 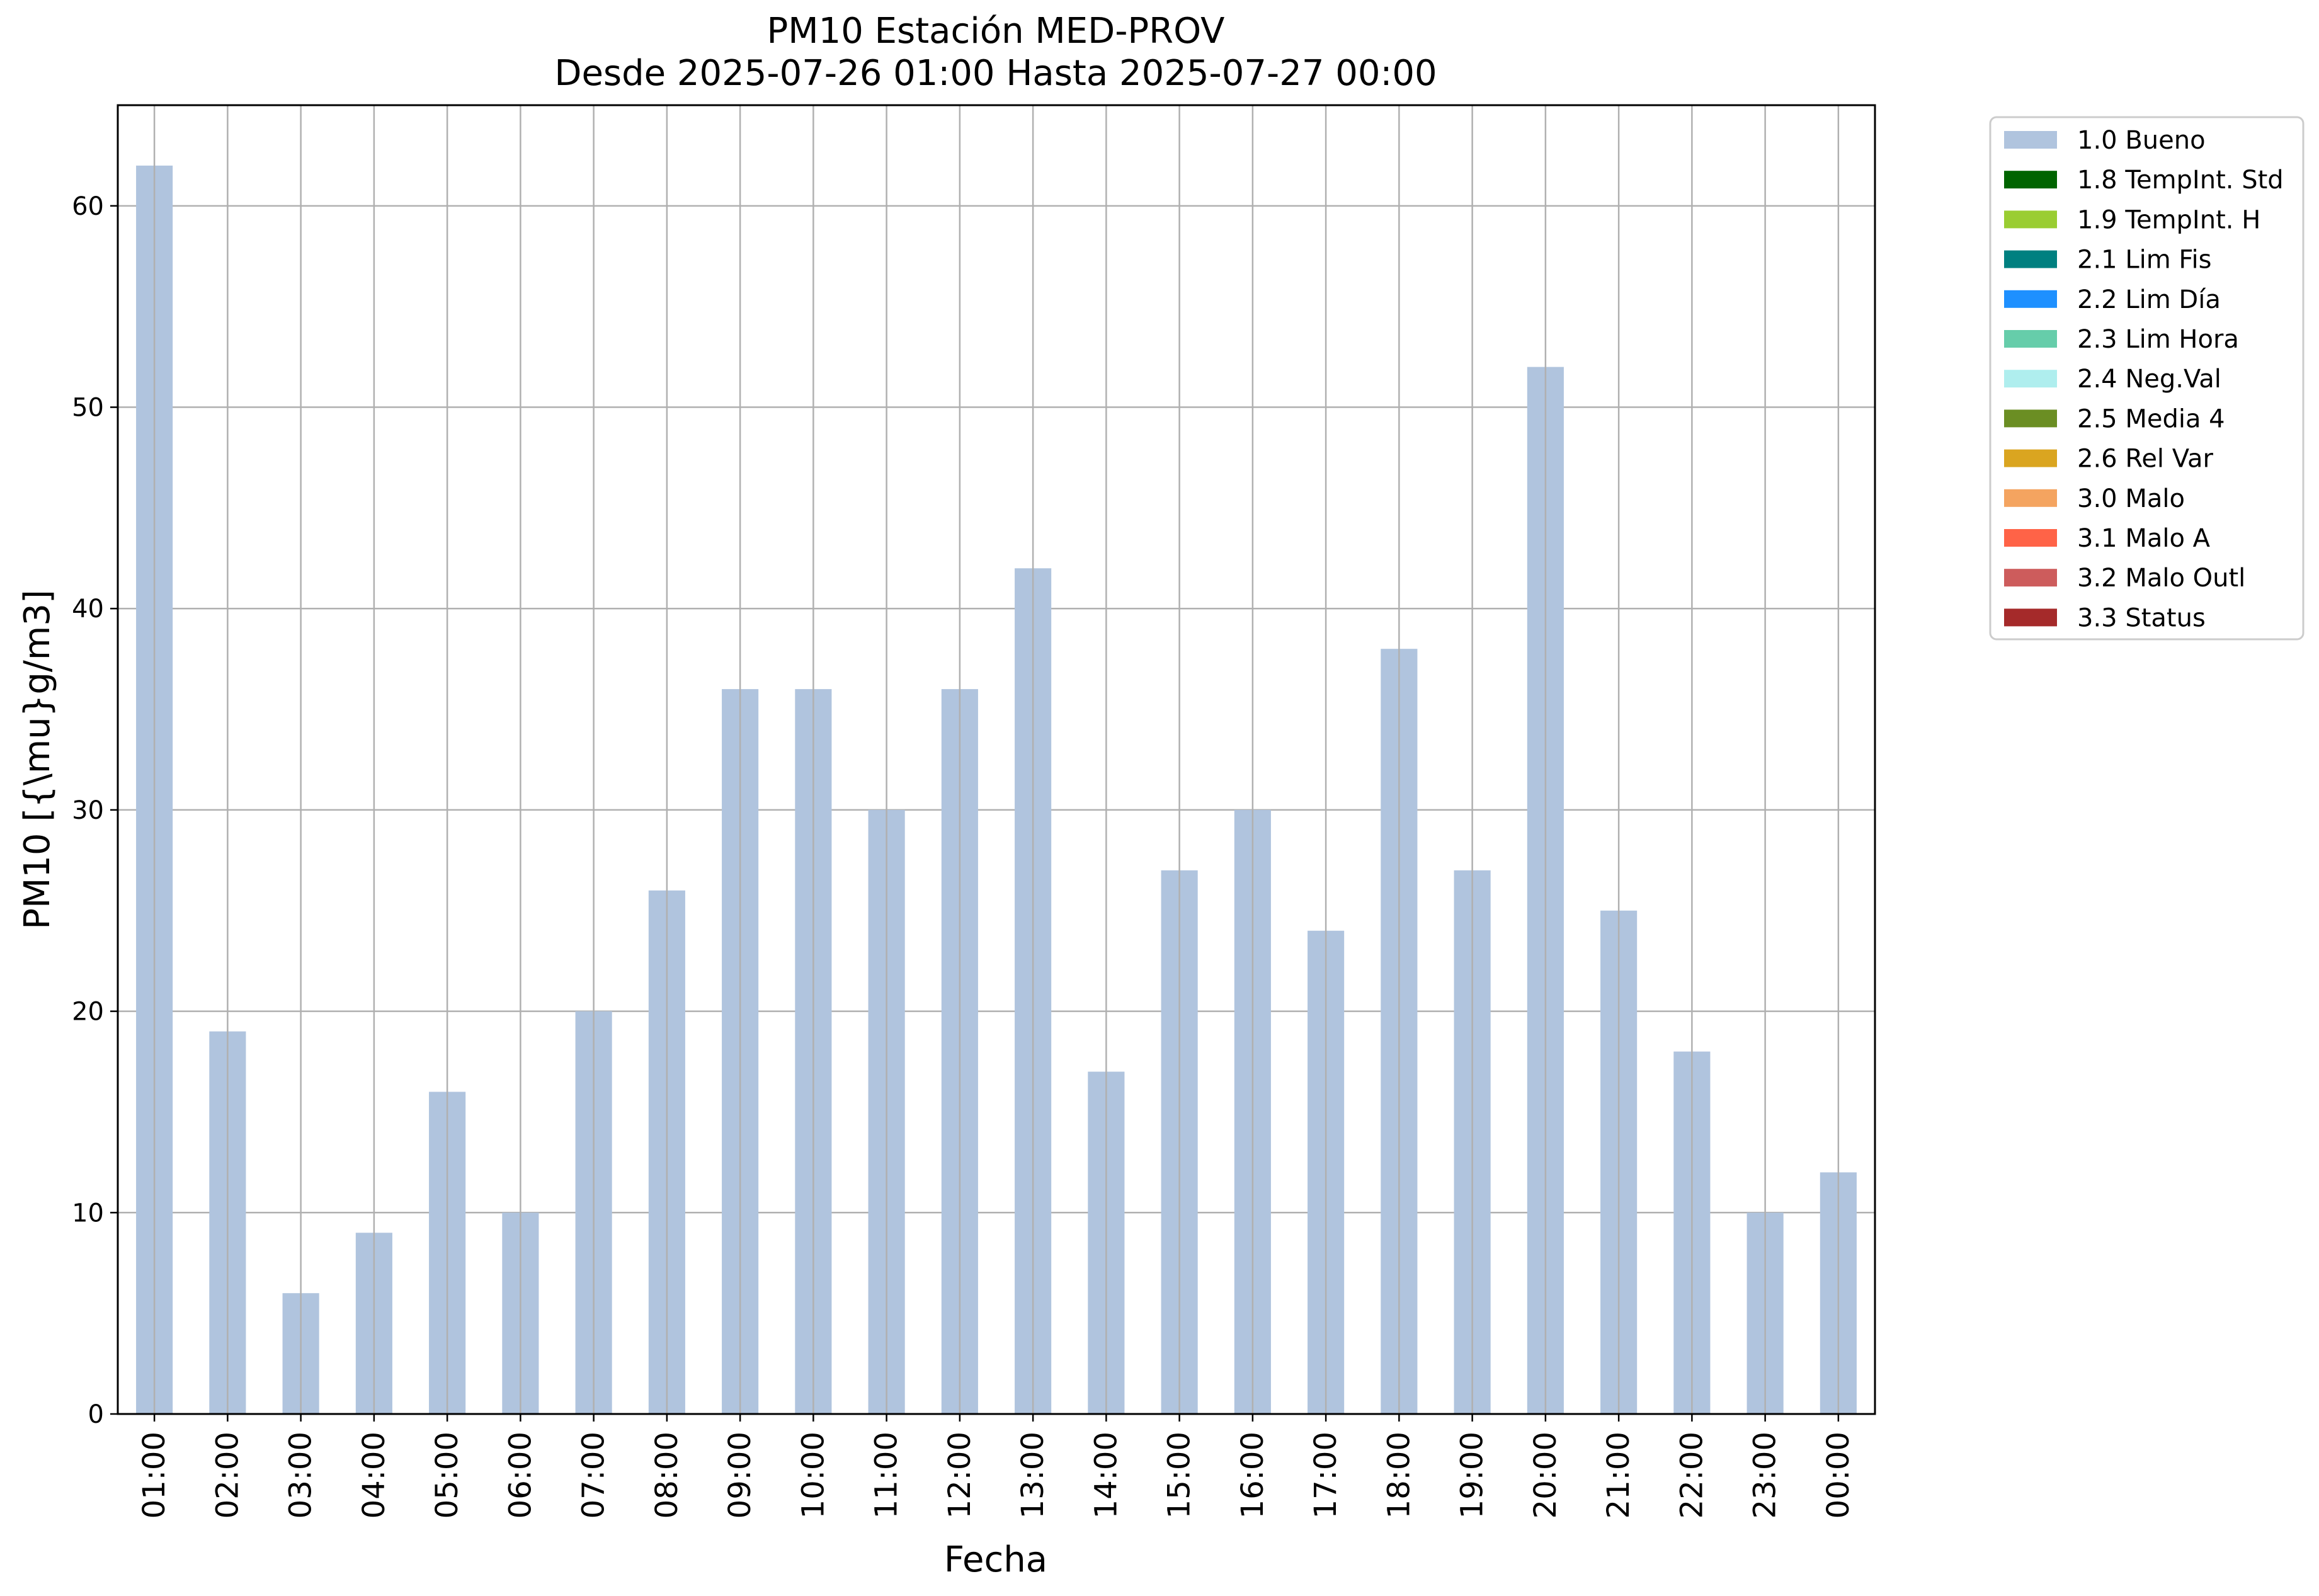 I want to click on legend-entry-label: 2.4 Neg.Val, so click(x=2149, y=379).